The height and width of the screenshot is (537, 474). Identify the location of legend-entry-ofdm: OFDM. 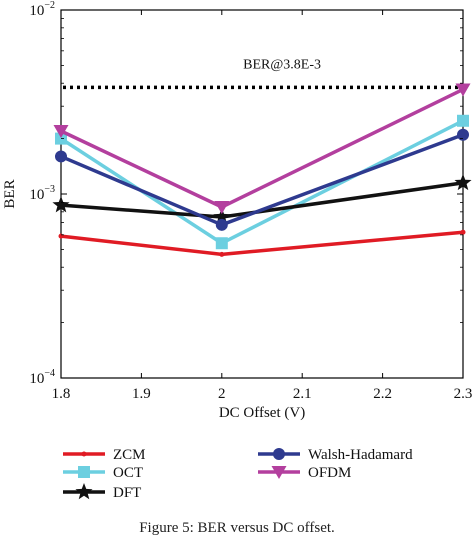
(304, 473).